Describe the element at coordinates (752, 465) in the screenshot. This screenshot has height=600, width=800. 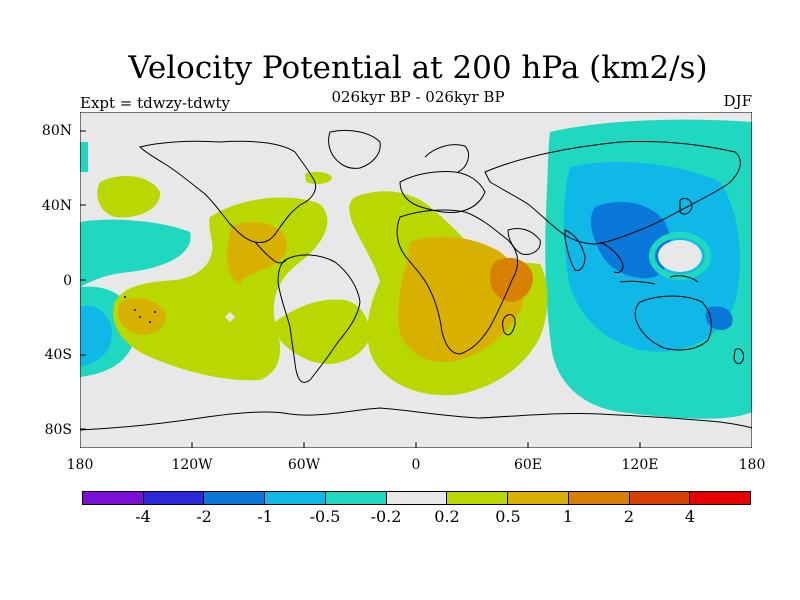
I see `lon-label-180e: 180` at that location.